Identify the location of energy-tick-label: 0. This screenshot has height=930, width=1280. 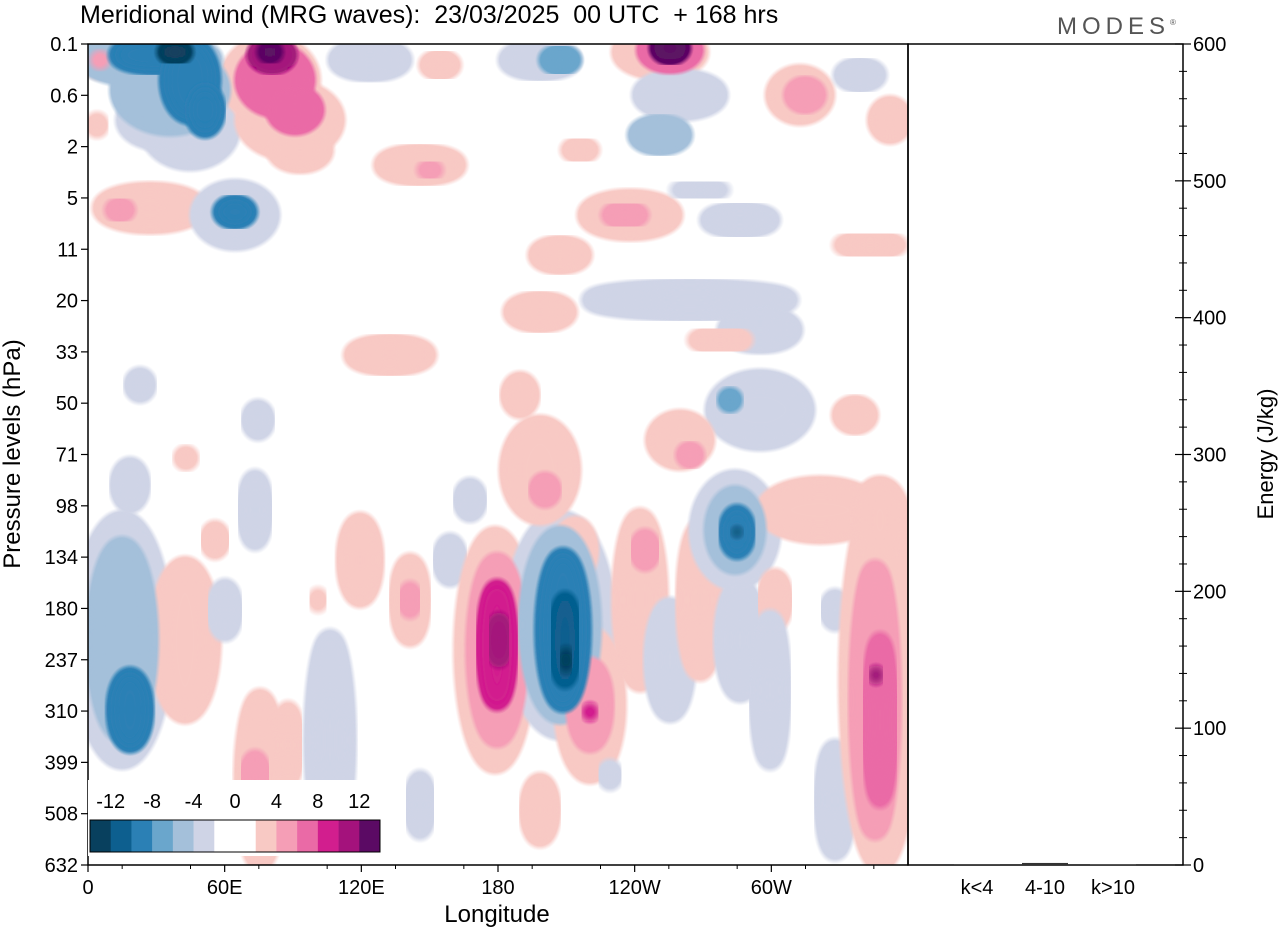
(1198, 866).